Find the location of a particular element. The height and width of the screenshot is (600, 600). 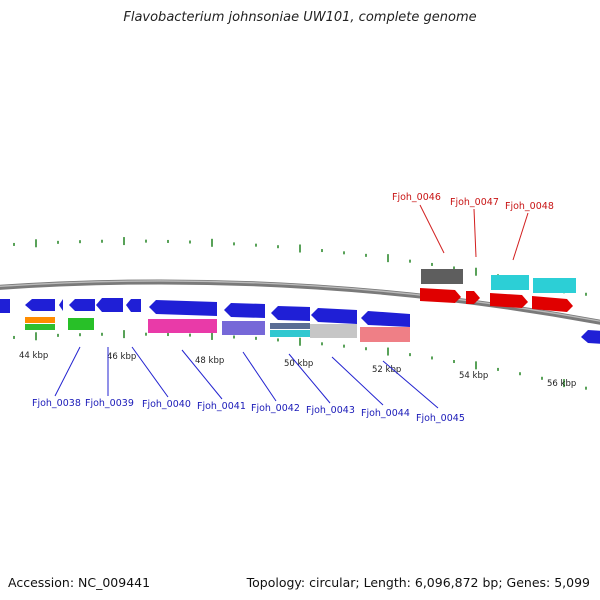

feature-box-magenta is located at coordinates (182, 326).